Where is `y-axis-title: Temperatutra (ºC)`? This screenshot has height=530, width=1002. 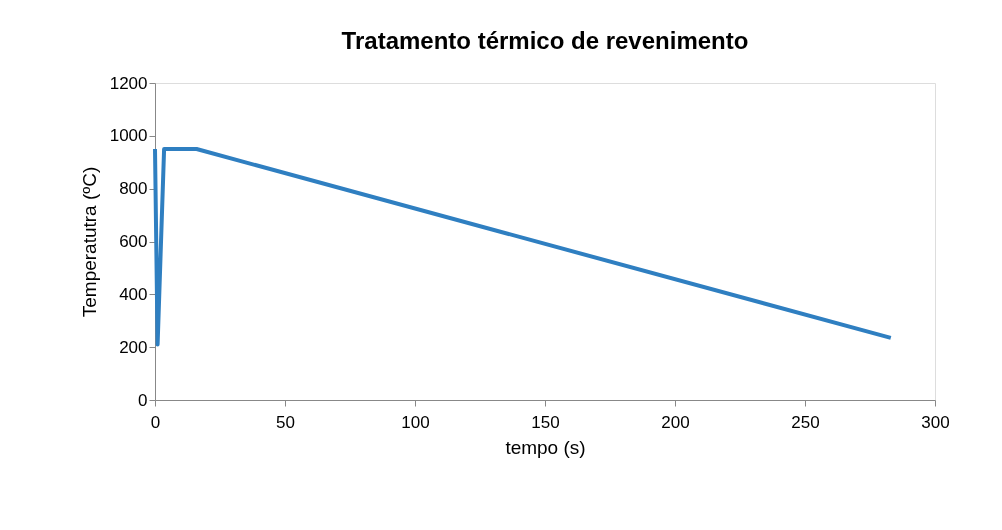
y-axis-title: Temperatutra (ºC) is located at coordinates (89, 242).